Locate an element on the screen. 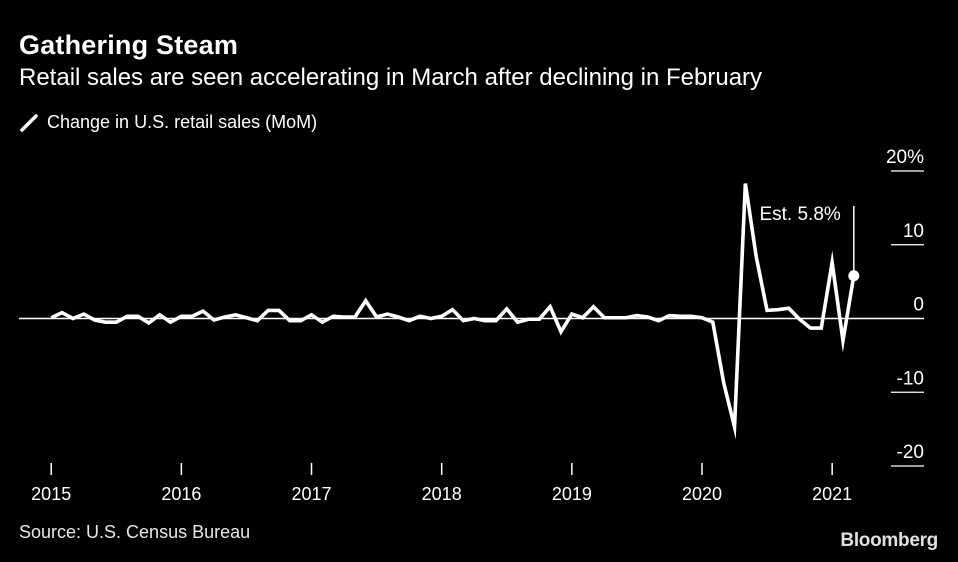 The image size is (958, 562). brand-logo: Bloomberg is located at coordinates (889, 540).